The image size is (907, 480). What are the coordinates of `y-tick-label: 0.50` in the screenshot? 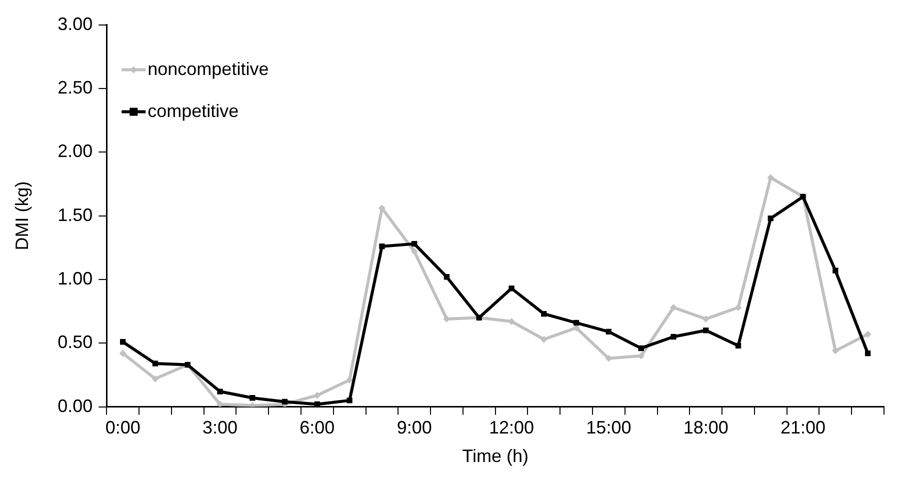 It's located at (75, 342).